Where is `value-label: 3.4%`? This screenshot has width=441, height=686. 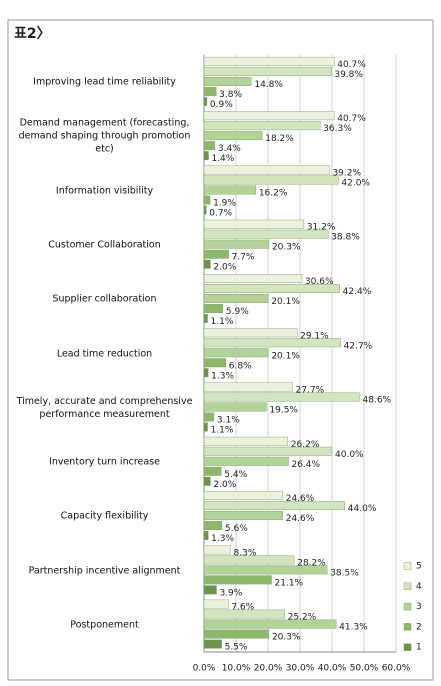
value-label: 3.4% is located at coordinates (229, 149).